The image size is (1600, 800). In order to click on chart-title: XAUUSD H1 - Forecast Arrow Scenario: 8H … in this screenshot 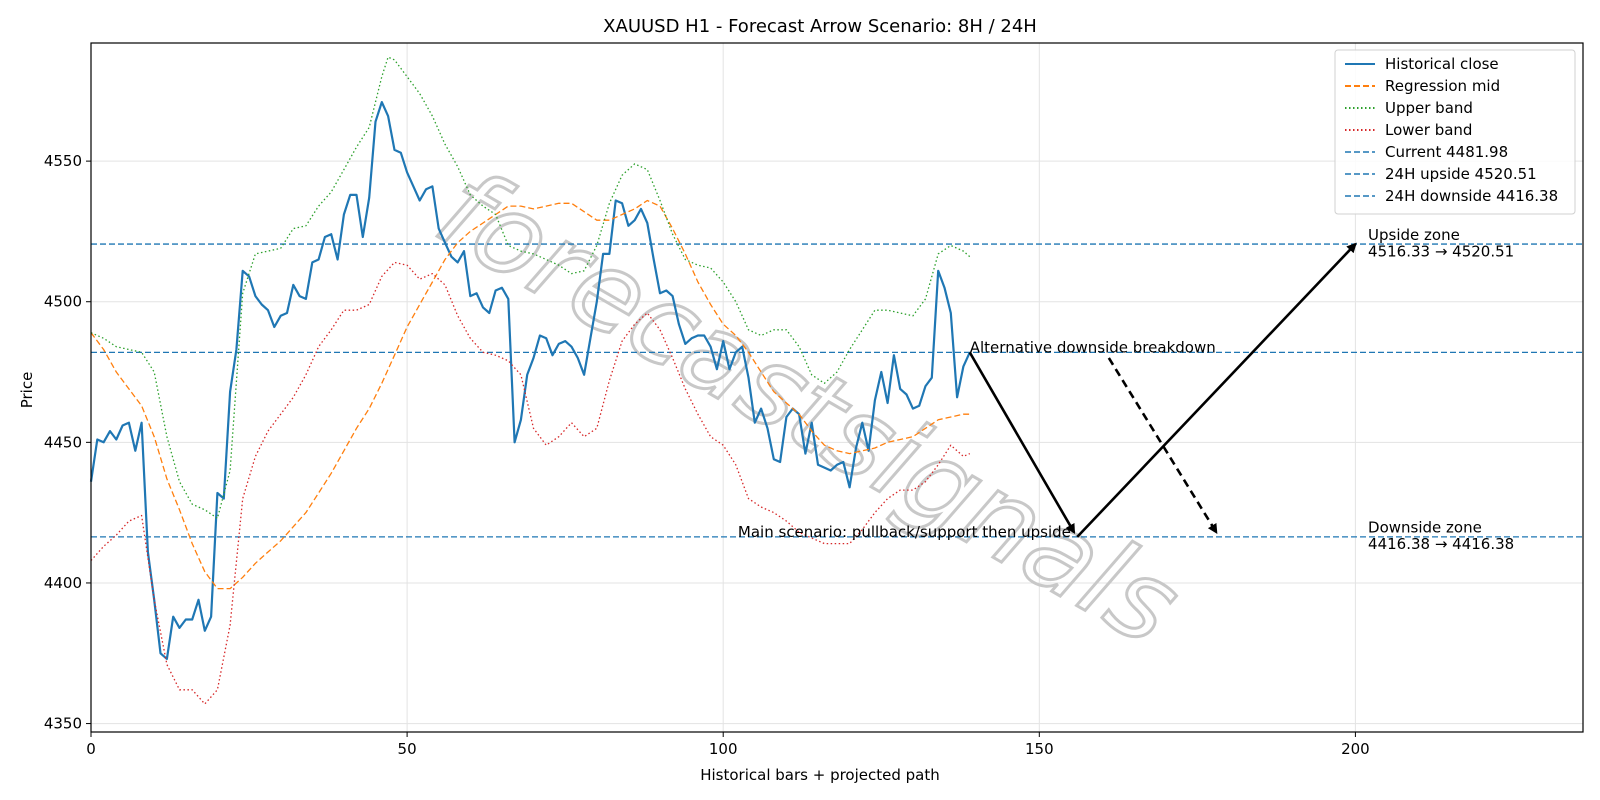, I will do `click(820, 26)`.